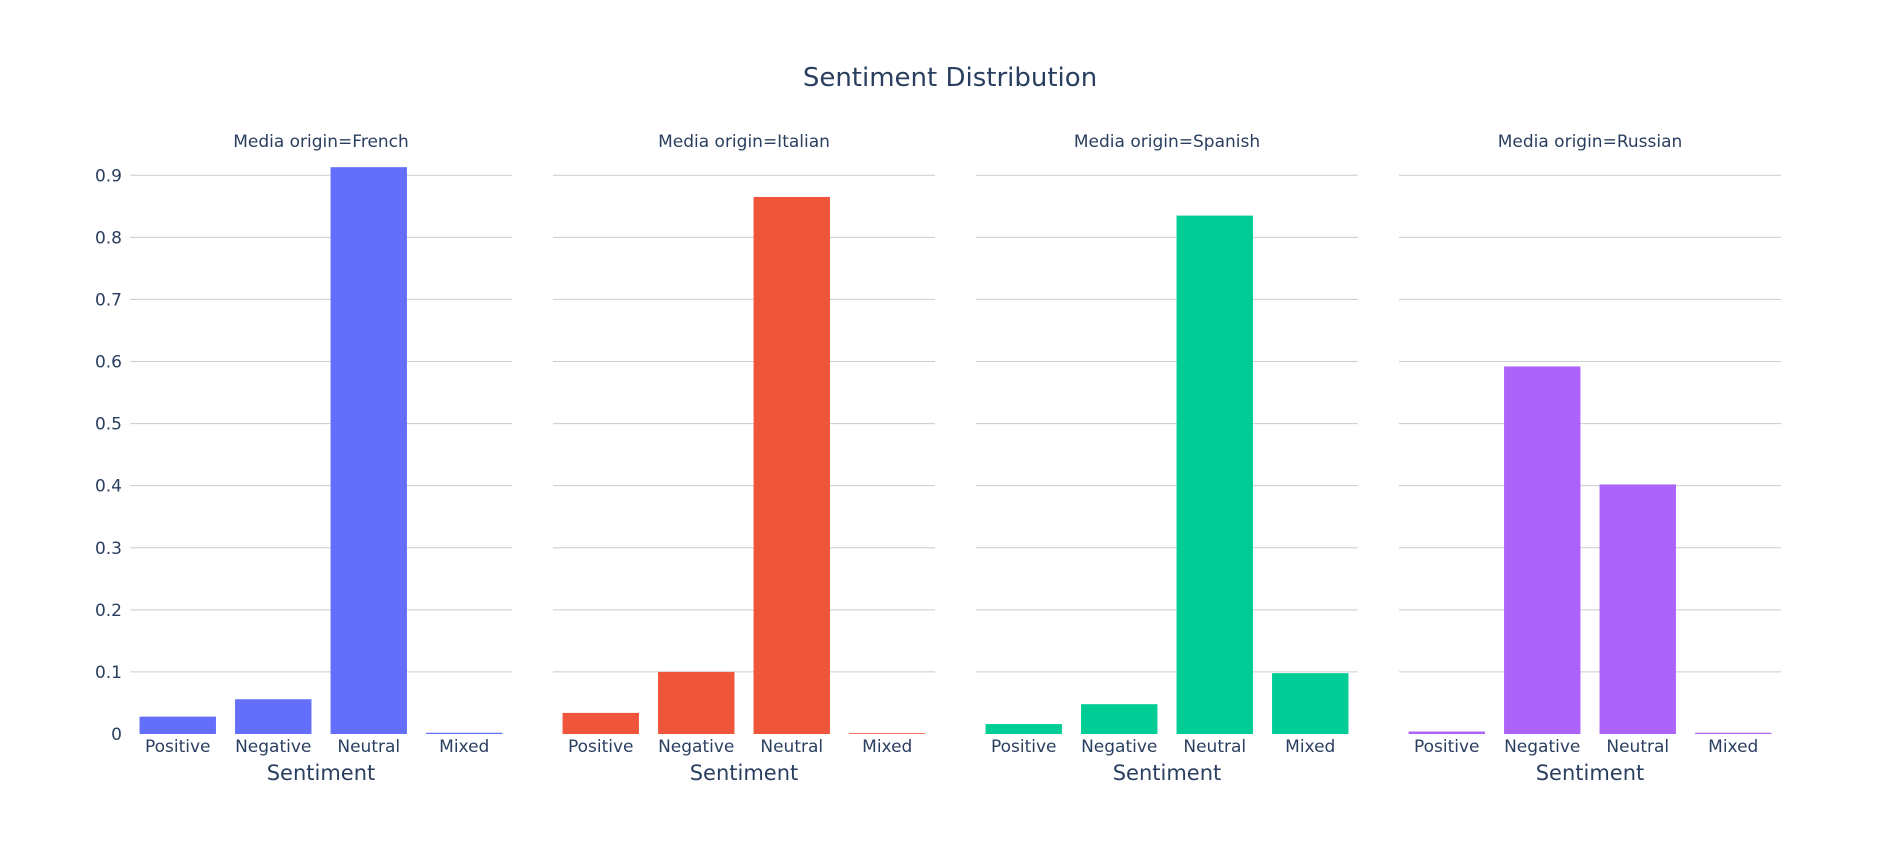  I want to click on y-tick-label: 0, so click(116, 735).